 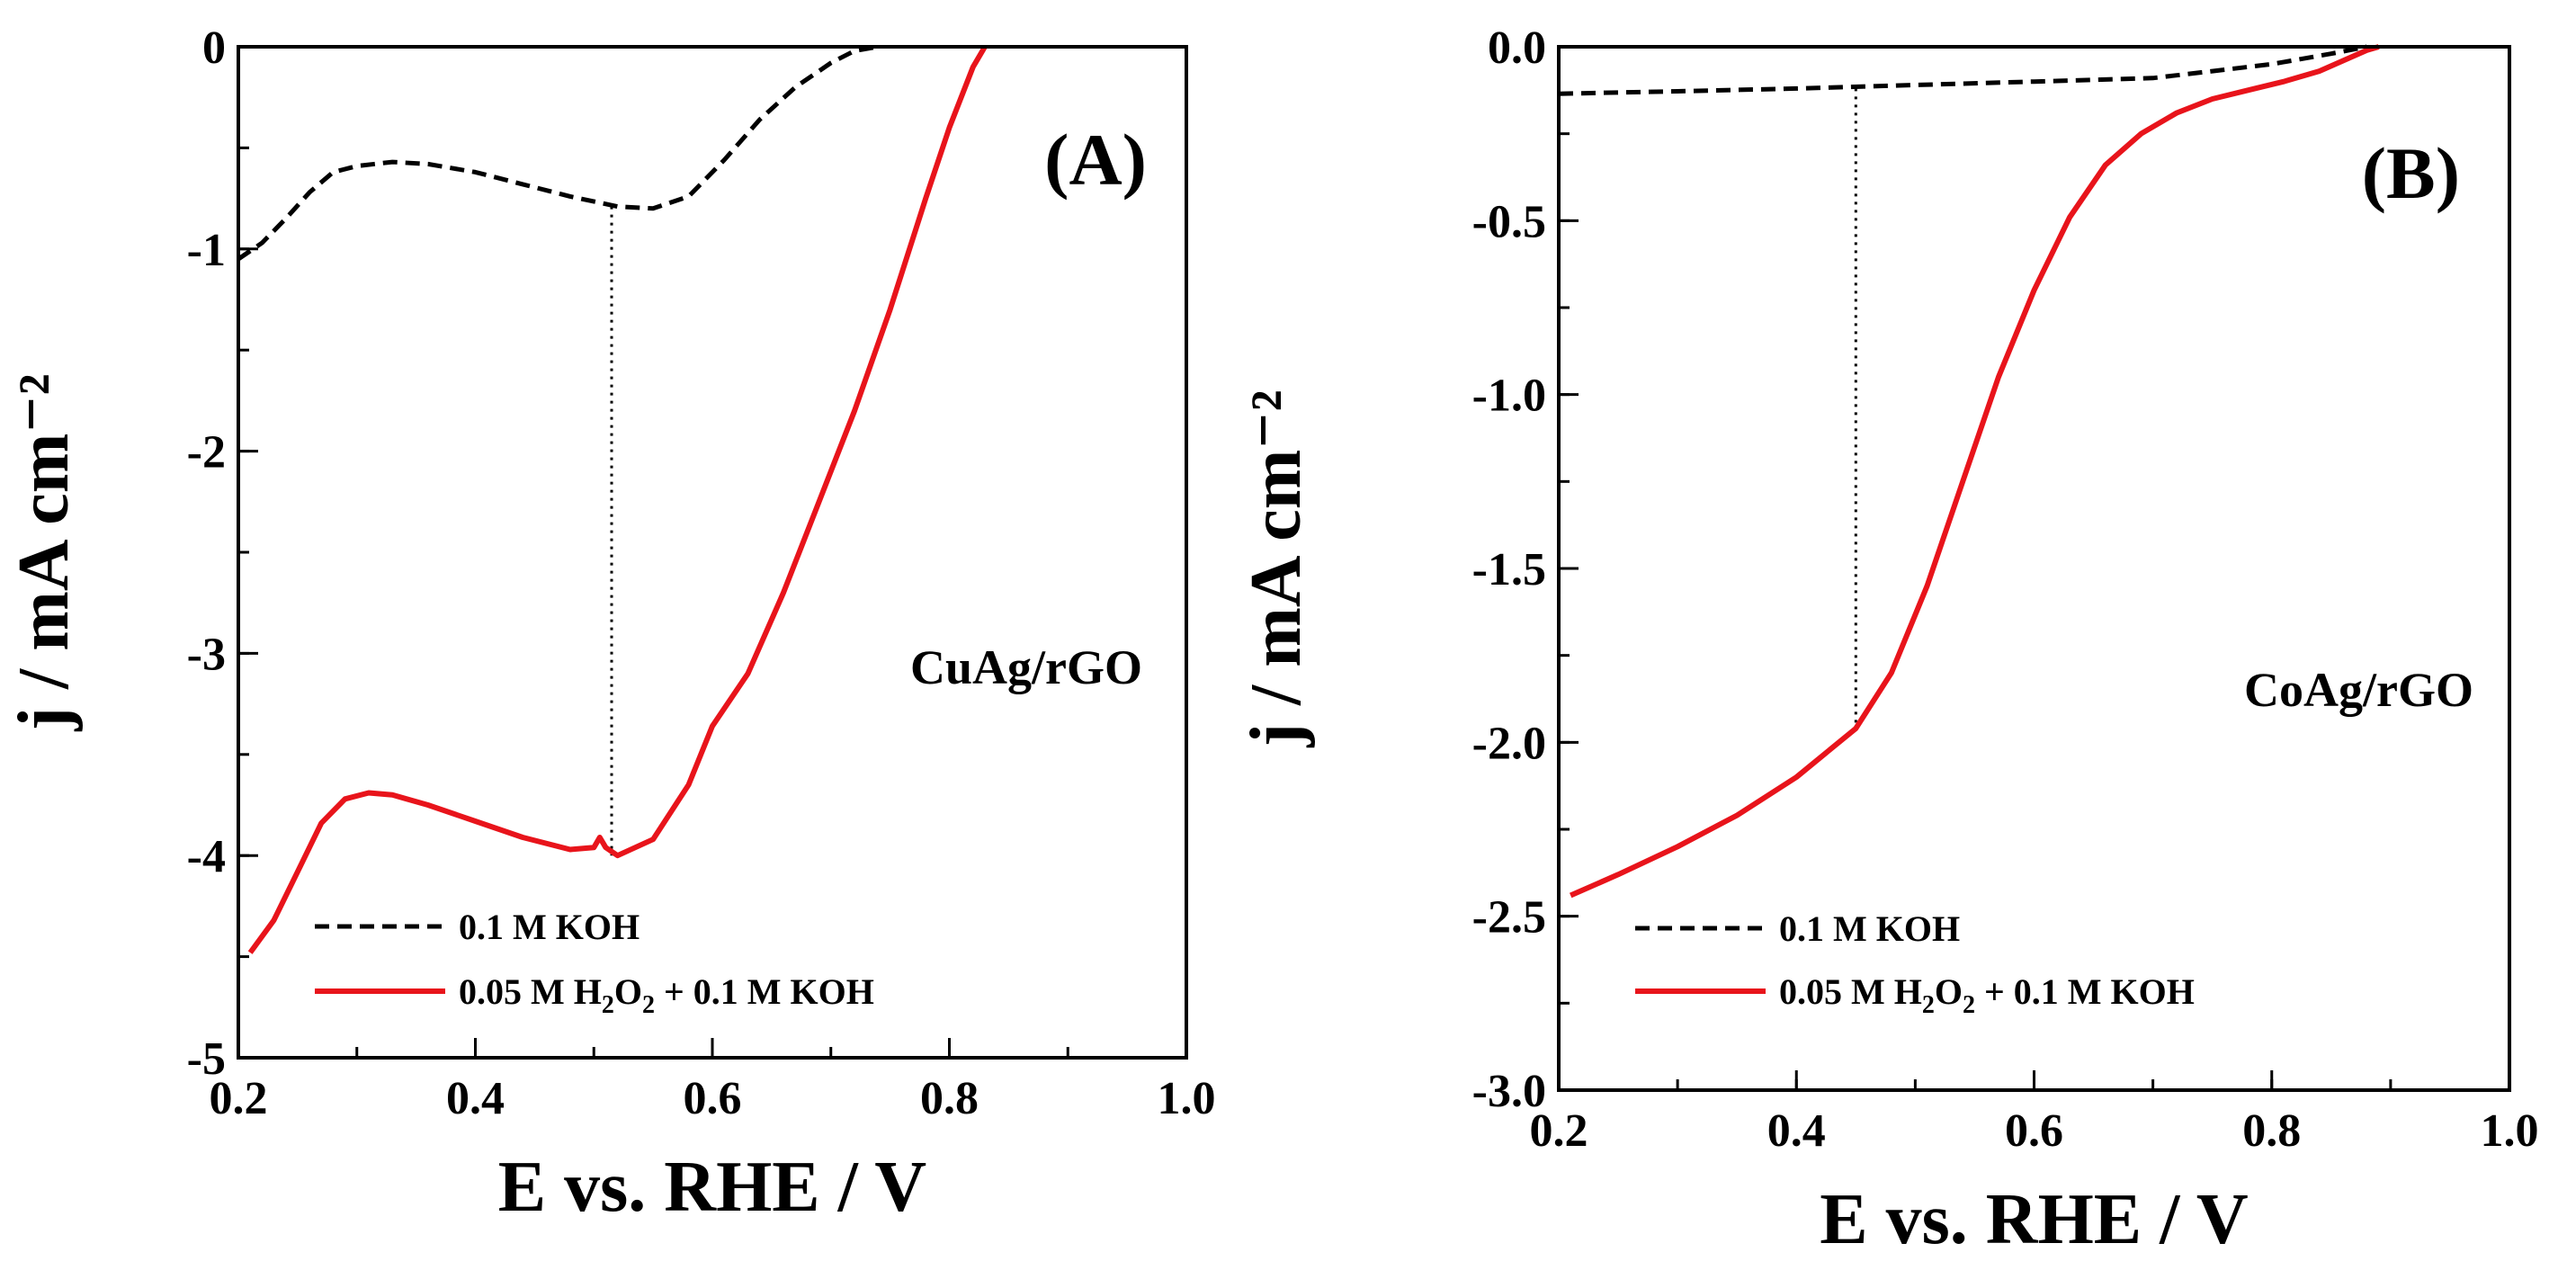 I want to click on sample-label: CuAg/rGO, so click(x=1026, y=667).